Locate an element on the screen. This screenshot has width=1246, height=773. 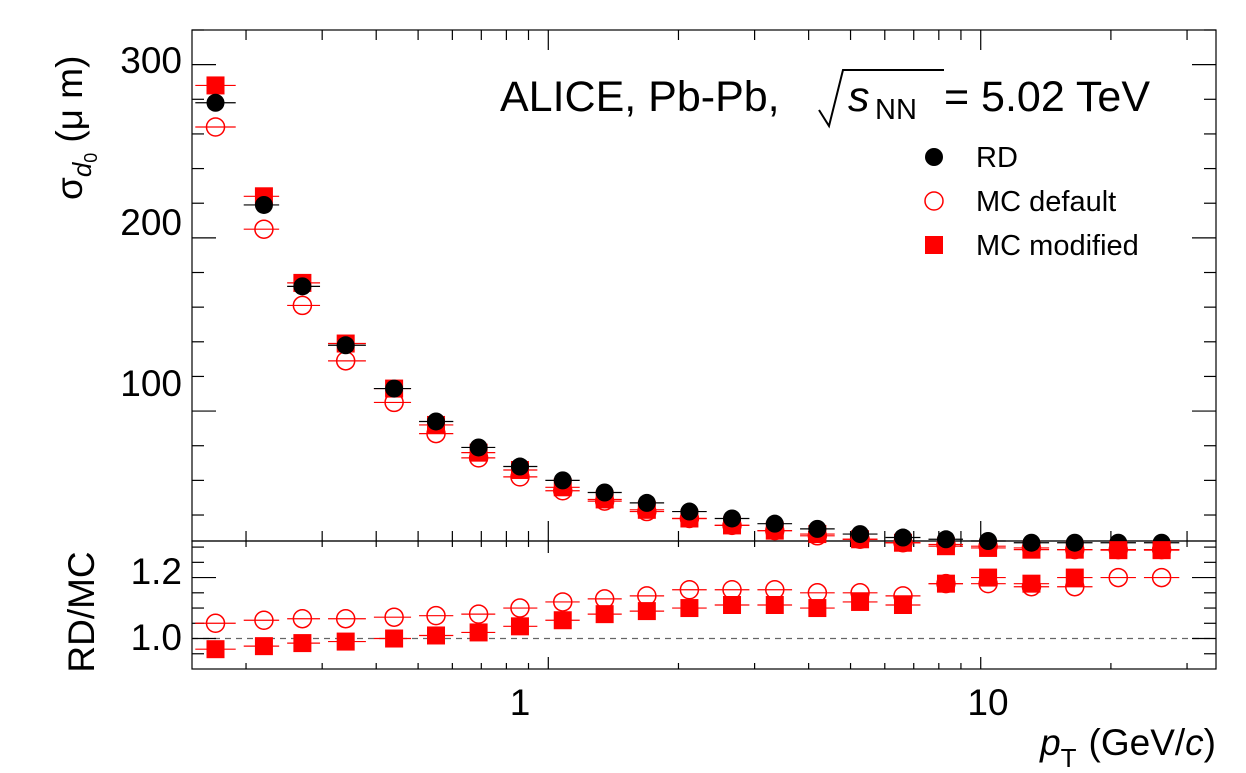
ratio-ytick-label-1.0: 1.0 is located at coordinates (156, 637).